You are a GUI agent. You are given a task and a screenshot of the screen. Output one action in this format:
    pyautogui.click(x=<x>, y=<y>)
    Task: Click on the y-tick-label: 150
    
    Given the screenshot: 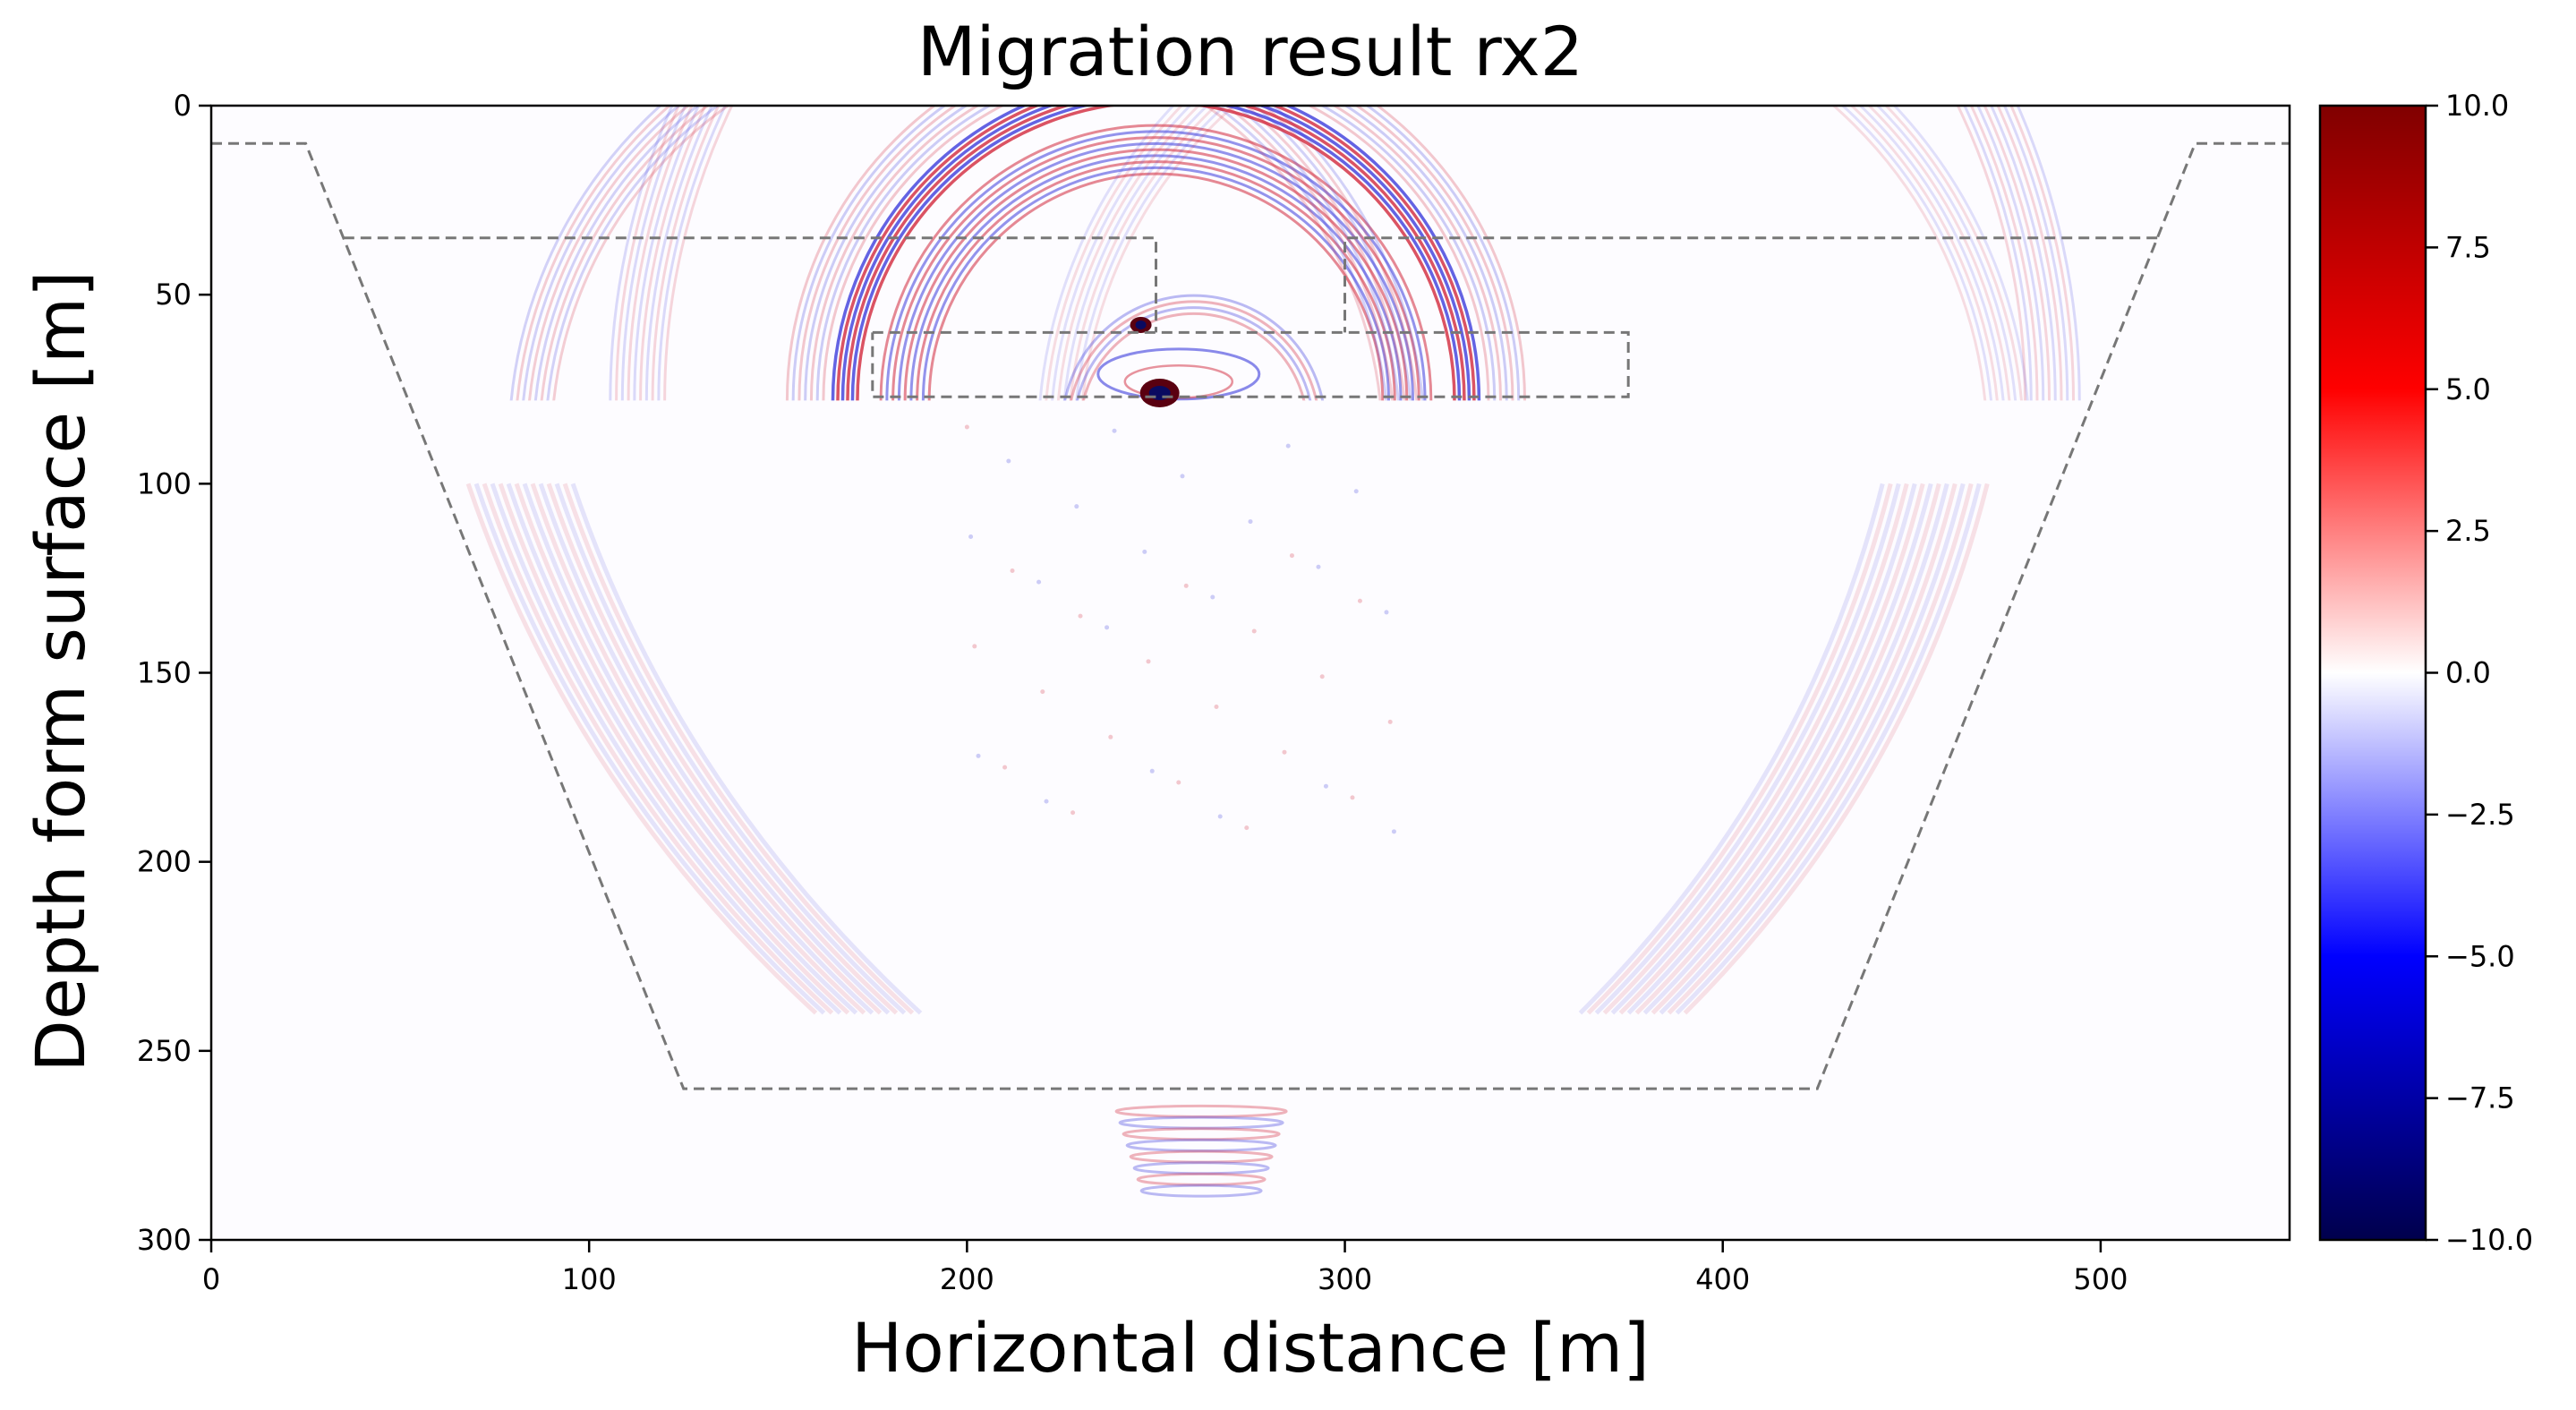 What is the action you would take?
    pyautogui.click(x=164, y=673)
    